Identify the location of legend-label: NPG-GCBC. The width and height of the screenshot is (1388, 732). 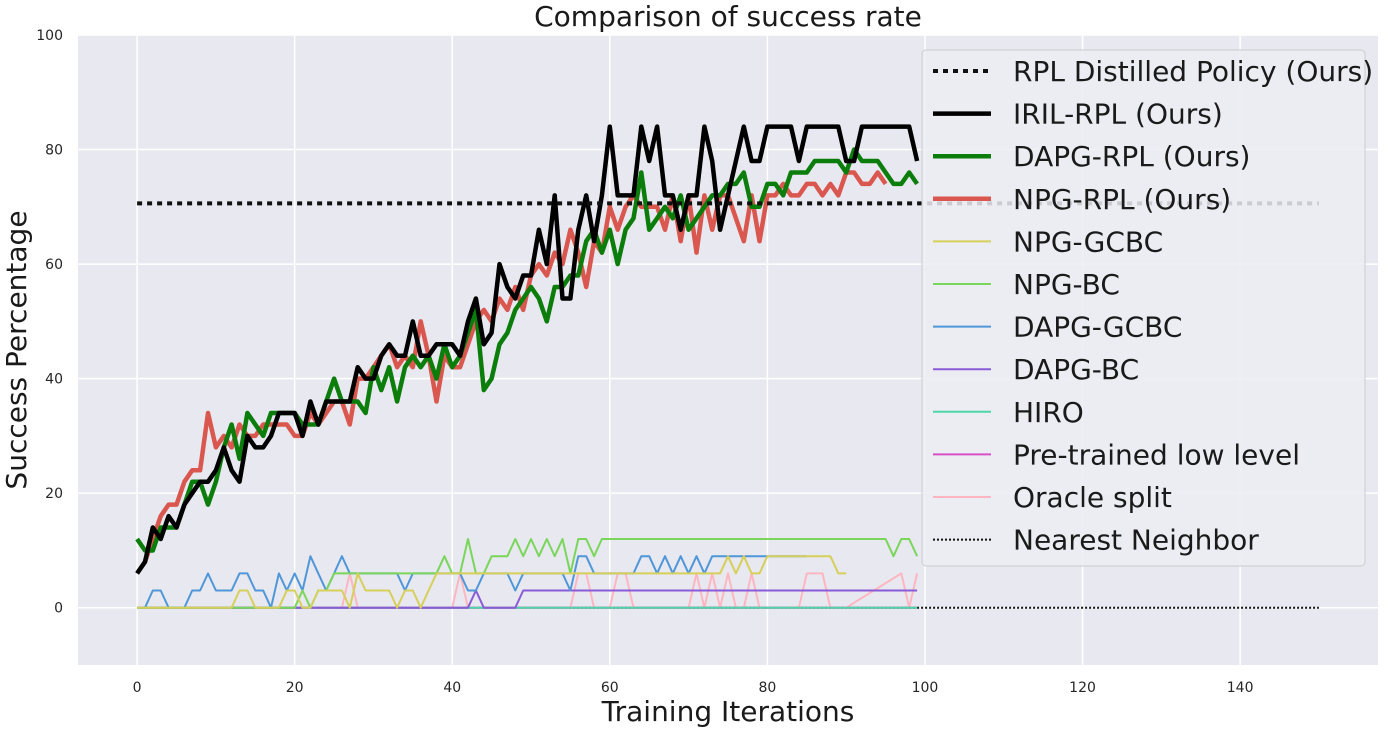
(1088, 241).